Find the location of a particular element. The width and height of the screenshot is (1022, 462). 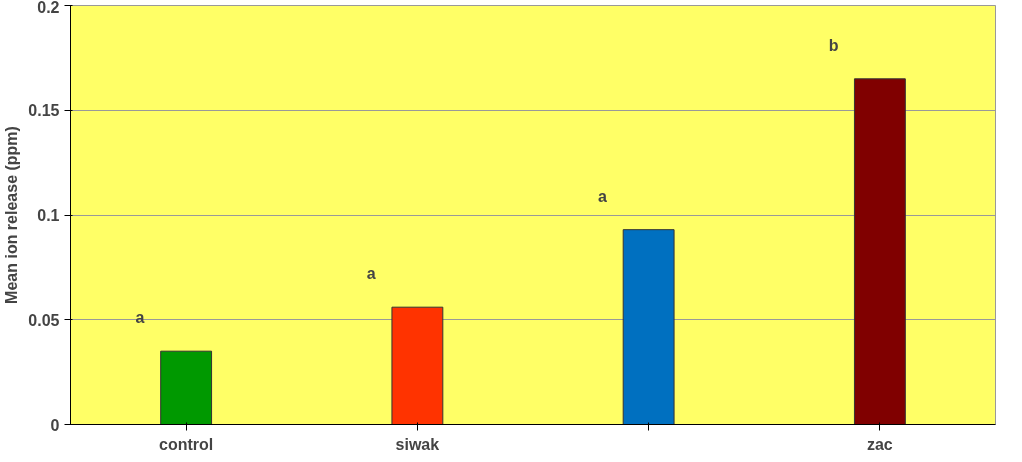

y-axis-title: Mean ion release (ppm) is located at coordinates (12, 215).